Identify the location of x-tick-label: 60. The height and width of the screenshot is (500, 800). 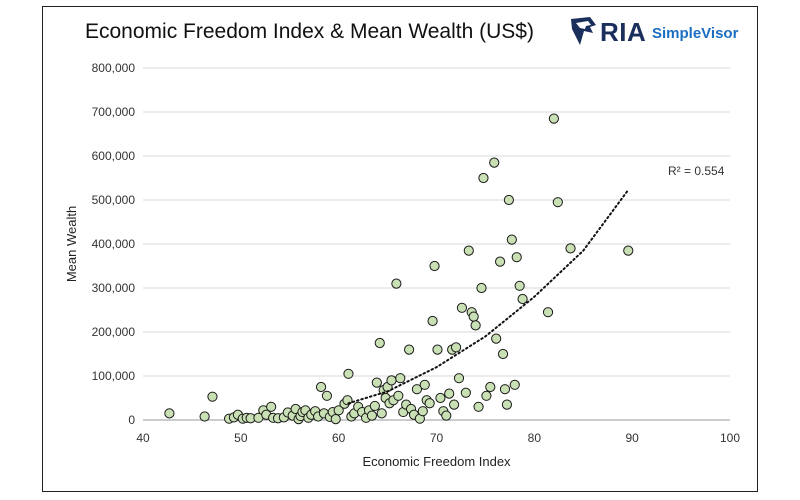
(339, 438).